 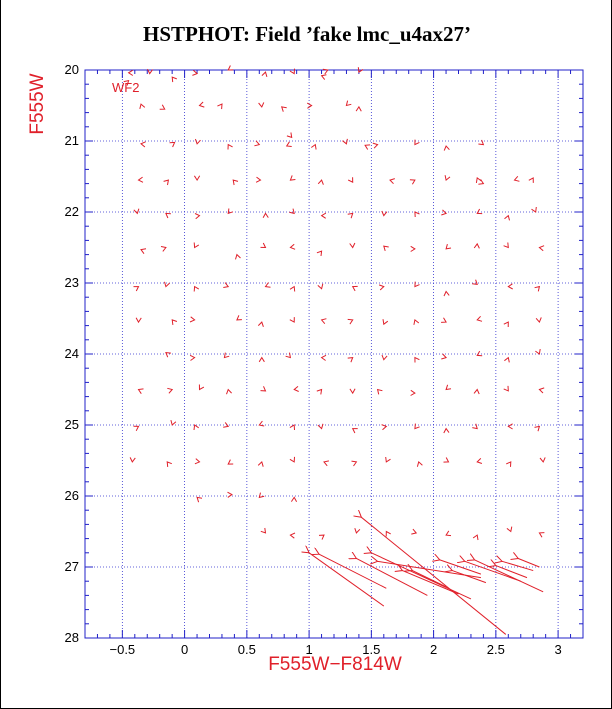 What do you see at coordinates (72, 353) in the screenshot?
I see `y-tick-label: 24` at bounding box center [72, 353].